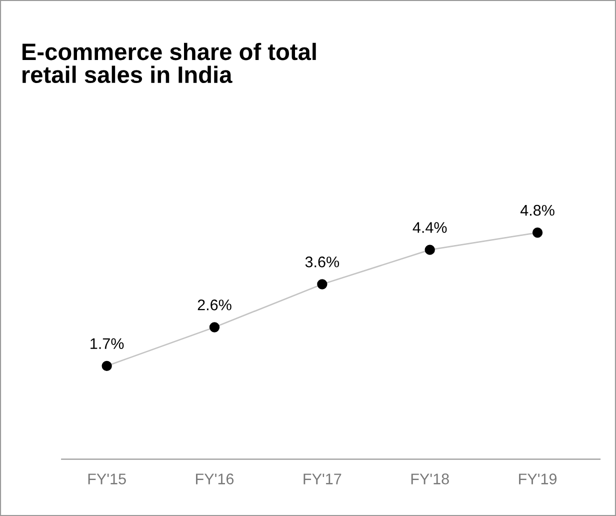 The width and height of the screenshot is (616, 516). What do you see at coordinates (215, 479) in the screenshot?
I see `x-tick-label: FY'16` at bounding box center [215, 479].